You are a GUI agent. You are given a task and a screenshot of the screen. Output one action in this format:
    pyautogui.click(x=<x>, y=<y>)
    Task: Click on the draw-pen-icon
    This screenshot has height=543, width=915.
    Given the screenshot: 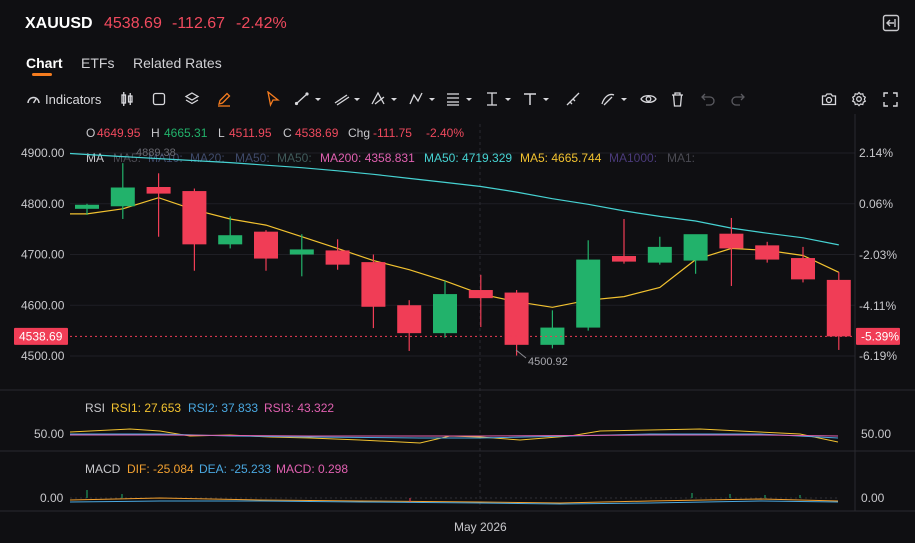 What is the action you would take?
    pyautogui.click(x=224, y=99)
    